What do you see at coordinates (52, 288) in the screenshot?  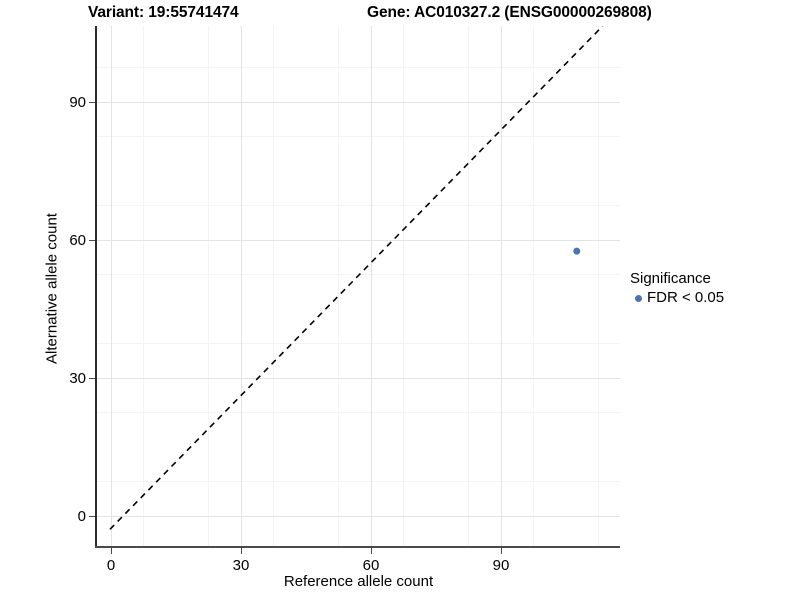 I see `y-axis-title: Alternative allele count` at bounding box center [52, 288].